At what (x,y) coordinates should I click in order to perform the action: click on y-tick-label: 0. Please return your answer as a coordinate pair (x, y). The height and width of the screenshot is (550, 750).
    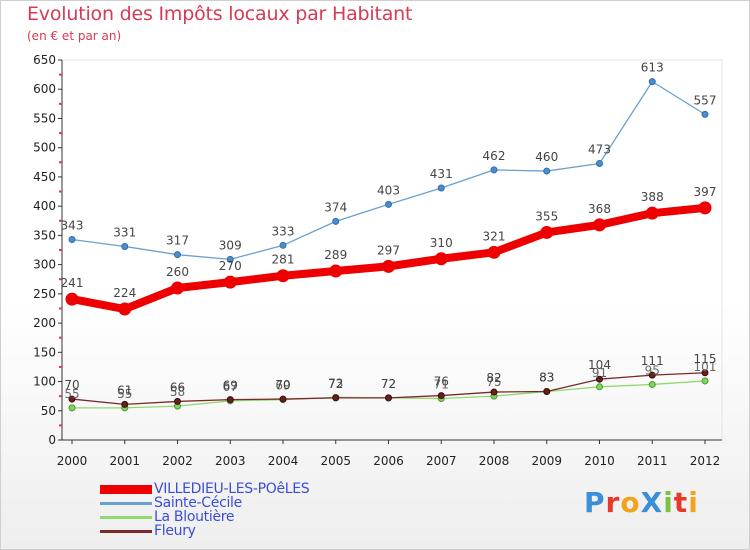
    Looking at the image, I should click on (52, 440).